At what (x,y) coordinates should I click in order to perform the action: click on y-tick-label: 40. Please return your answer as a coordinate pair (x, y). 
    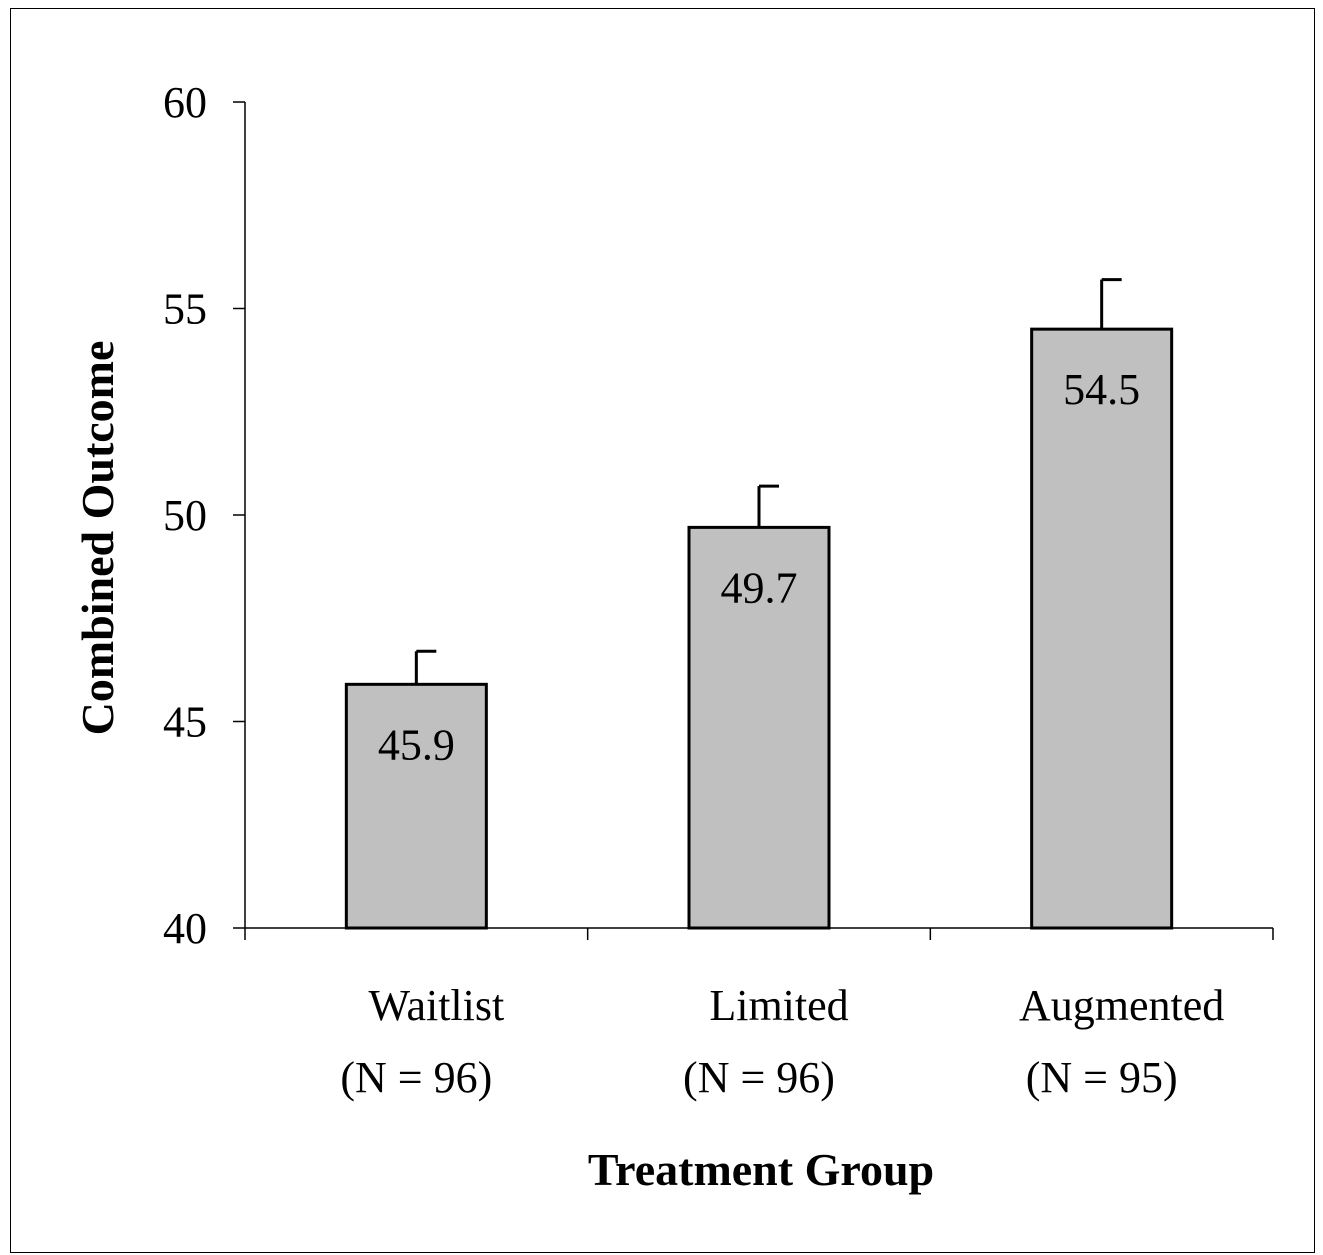
    Looking at the image, I should click on (185, 928).